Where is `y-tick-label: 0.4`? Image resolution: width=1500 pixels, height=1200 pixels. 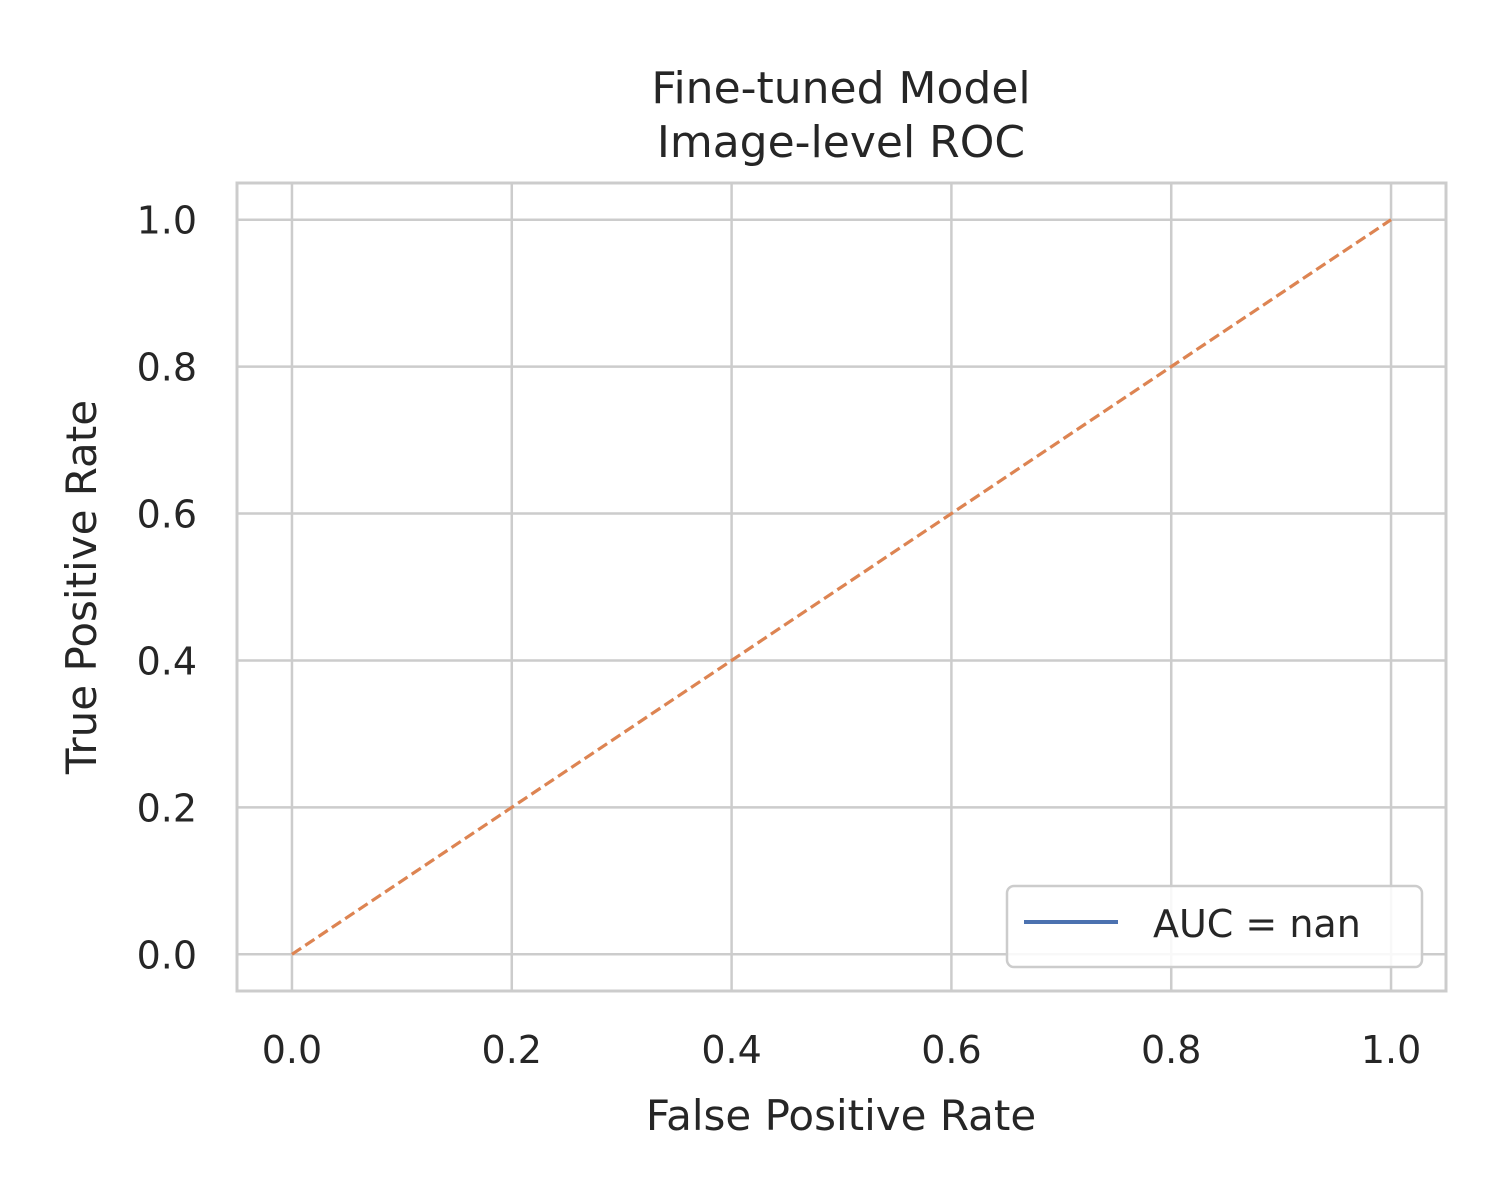 y-tick-label: 0.4 is located at coordinates (167, 661).